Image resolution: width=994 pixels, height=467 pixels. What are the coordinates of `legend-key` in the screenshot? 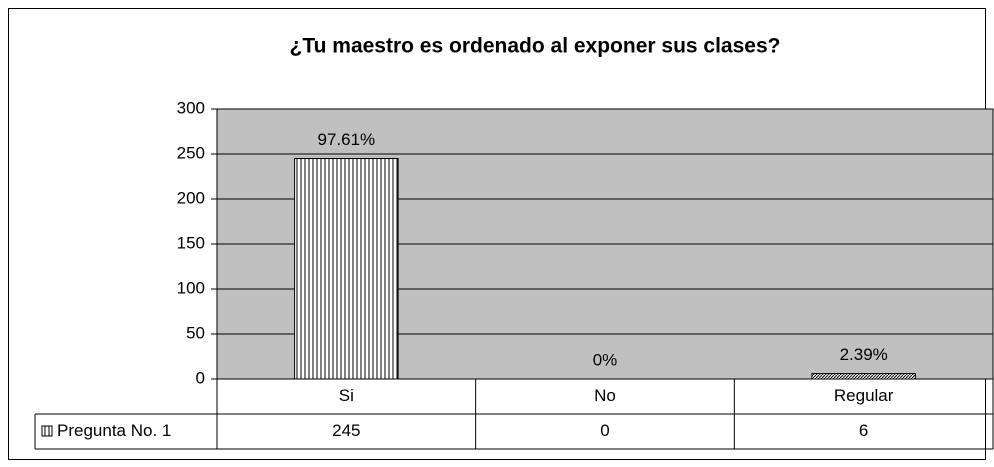 It's located at (47, 431).